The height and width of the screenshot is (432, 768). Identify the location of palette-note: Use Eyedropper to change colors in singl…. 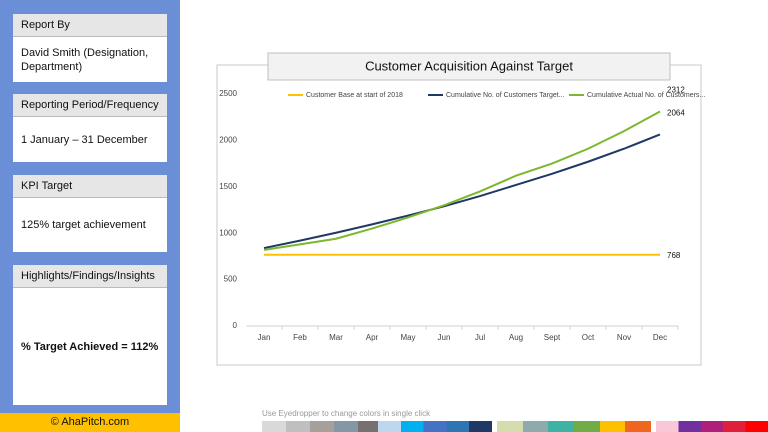
(346, 413).